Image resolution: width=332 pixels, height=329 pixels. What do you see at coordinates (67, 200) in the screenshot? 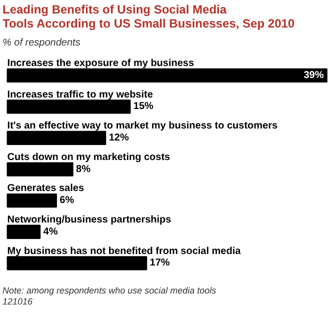
I see `data-label: 6%` at bounding box center [67, 200].